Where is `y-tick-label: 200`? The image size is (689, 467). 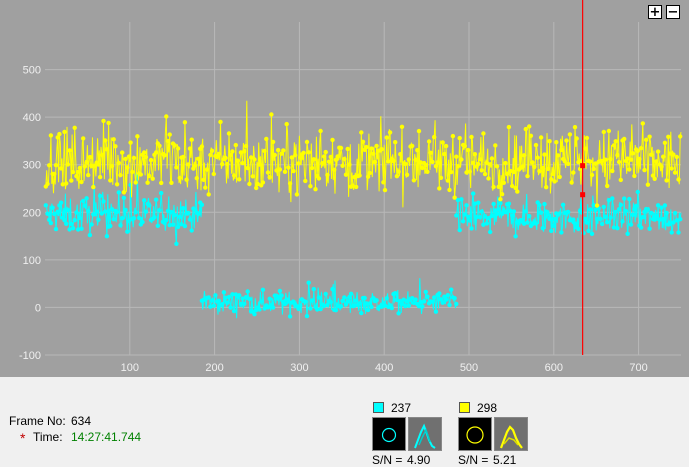
y-tick-label: 200 is located at coordinates (32, 213).